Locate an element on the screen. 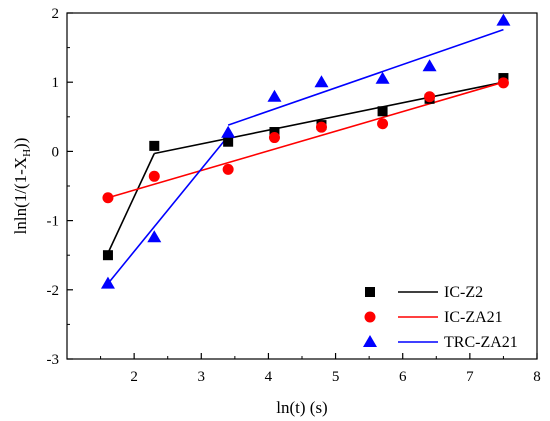 Image resolution: width=550 pixels, height=421 pixels. y-tick-label: -2 is located at coordinates (53, 291).